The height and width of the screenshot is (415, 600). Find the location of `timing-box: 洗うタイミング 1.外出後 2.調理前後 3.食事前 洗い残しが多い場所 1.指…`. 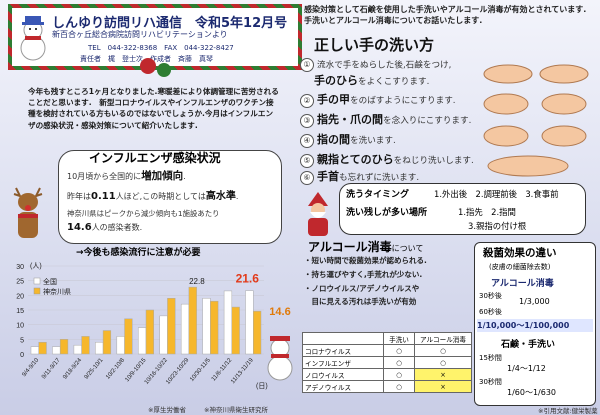

timing-box: 洗うタイミング 1.外出後 2.調理前後 3.食事前 洗い残しが多い場所 1.指… is located at coordinates (462, 209).